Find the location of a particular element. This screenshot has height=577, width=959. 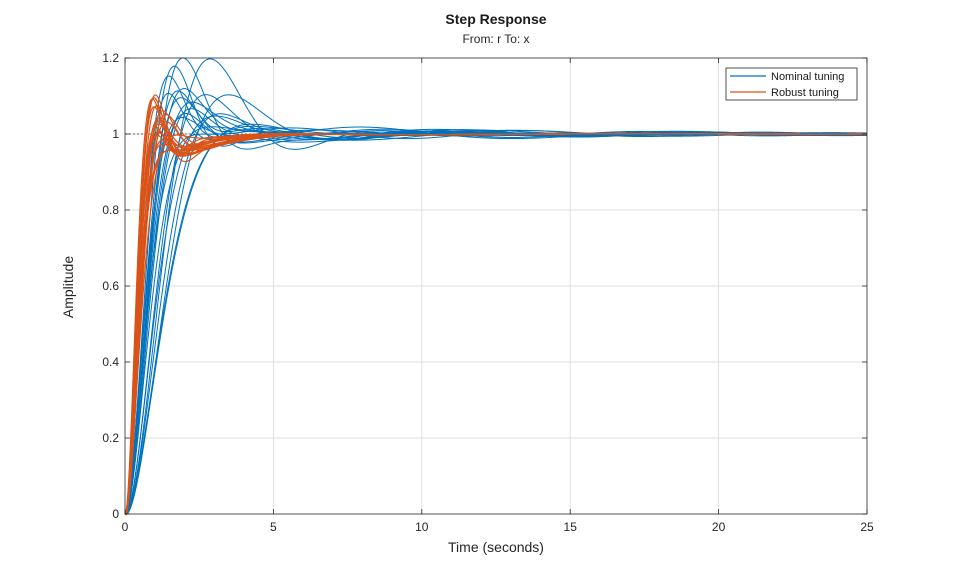

x-tick-label: 0 is located at coordinates (125, 527).